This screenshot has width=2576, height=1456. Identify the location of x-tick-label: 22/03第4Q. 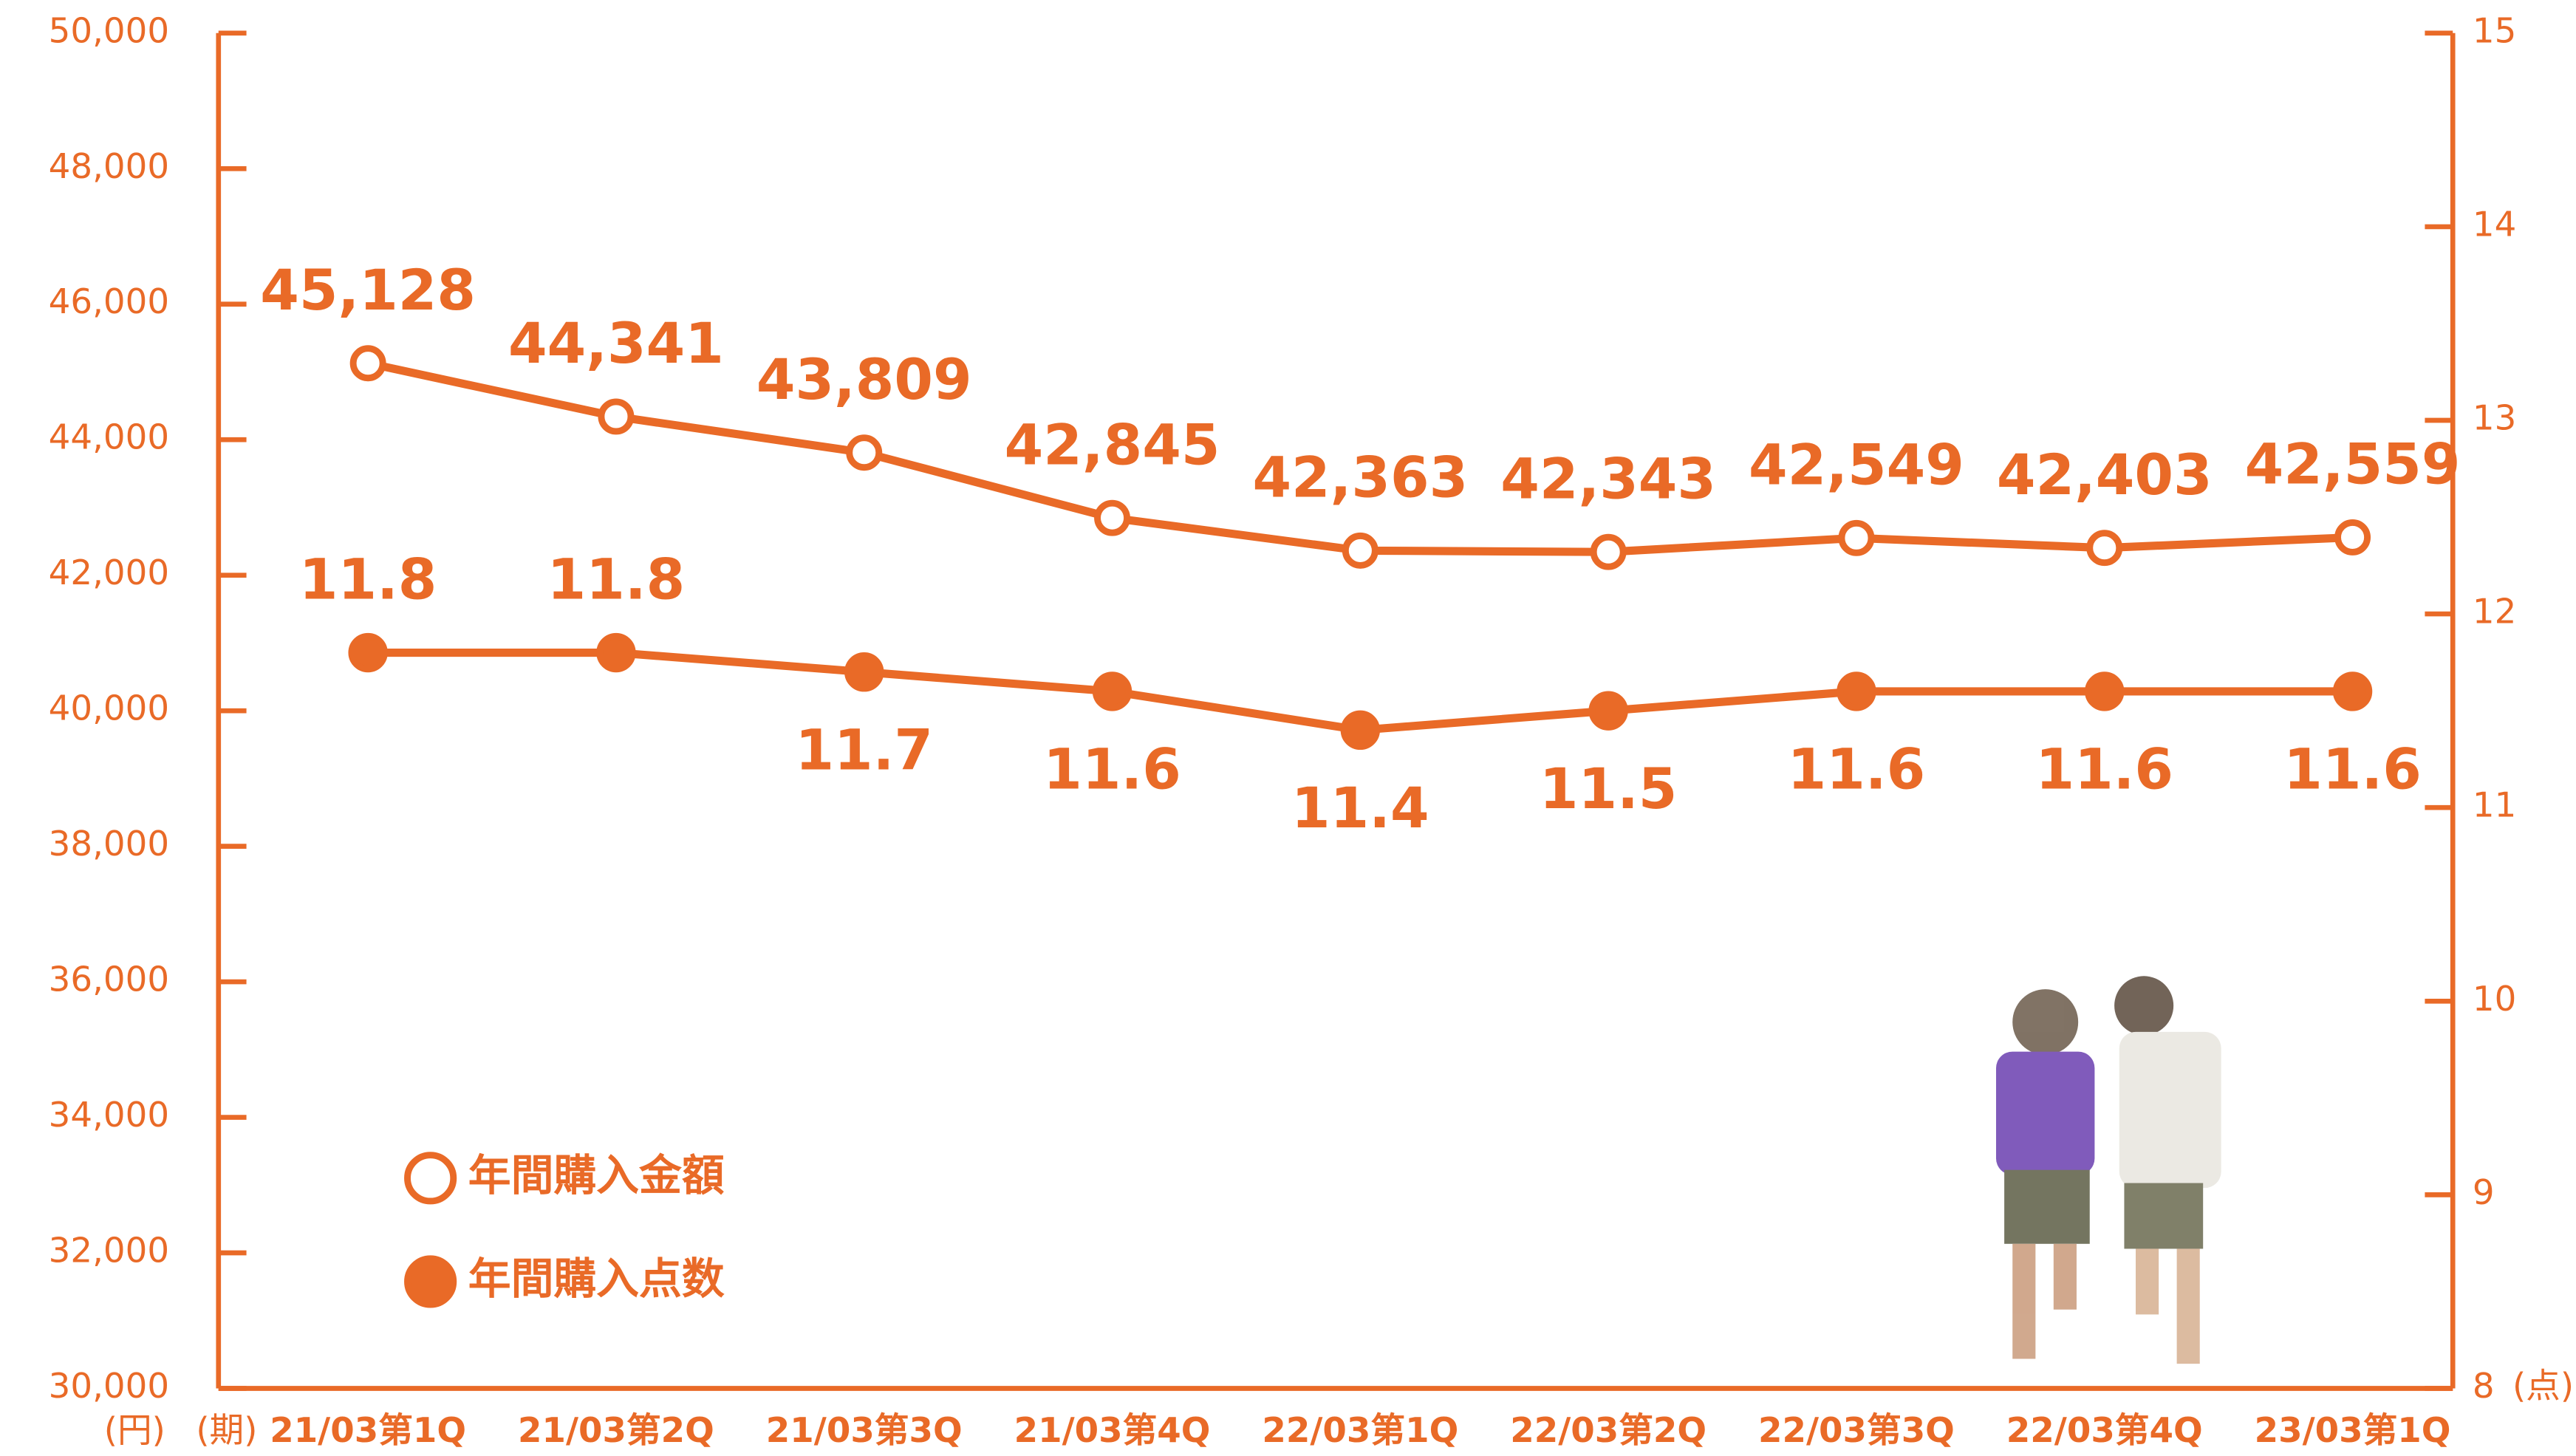
(2104, 1431).